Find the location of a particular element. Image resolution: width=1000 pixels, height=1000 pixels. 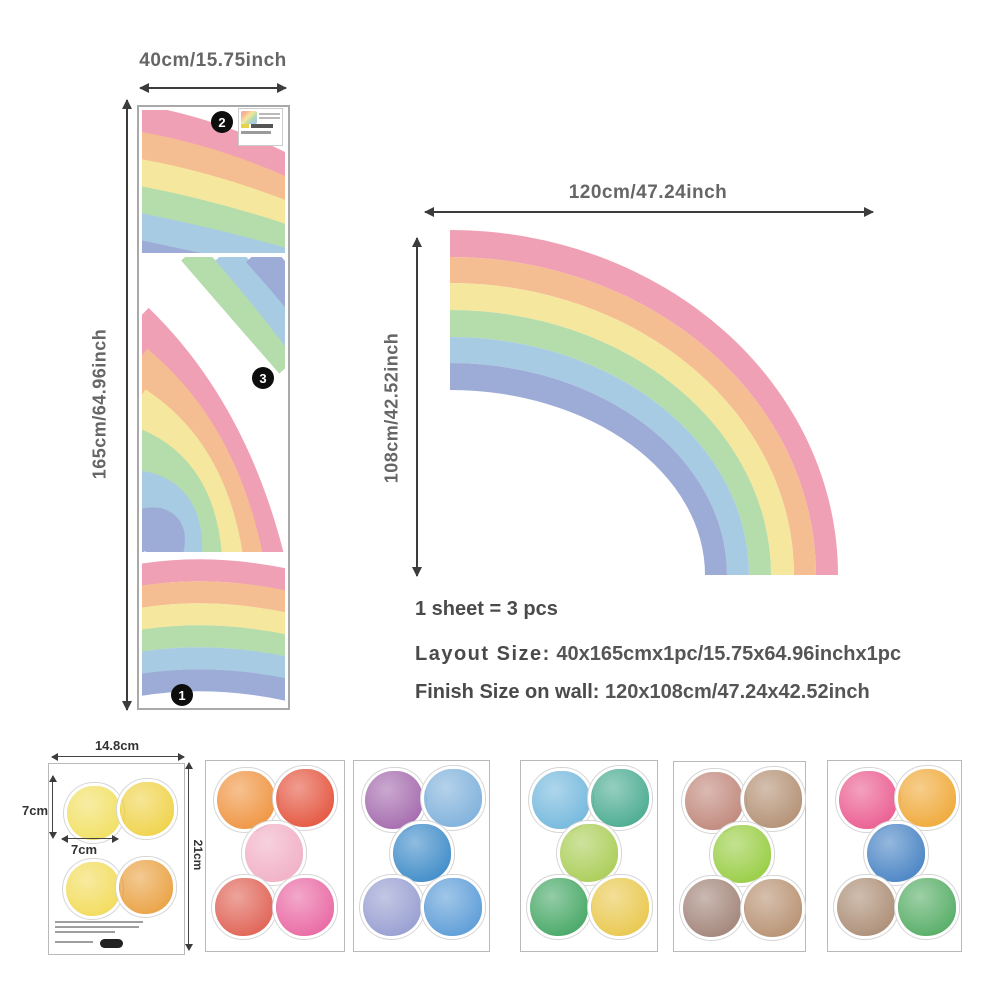

piece-1-art is located at coordinates (213, 630).